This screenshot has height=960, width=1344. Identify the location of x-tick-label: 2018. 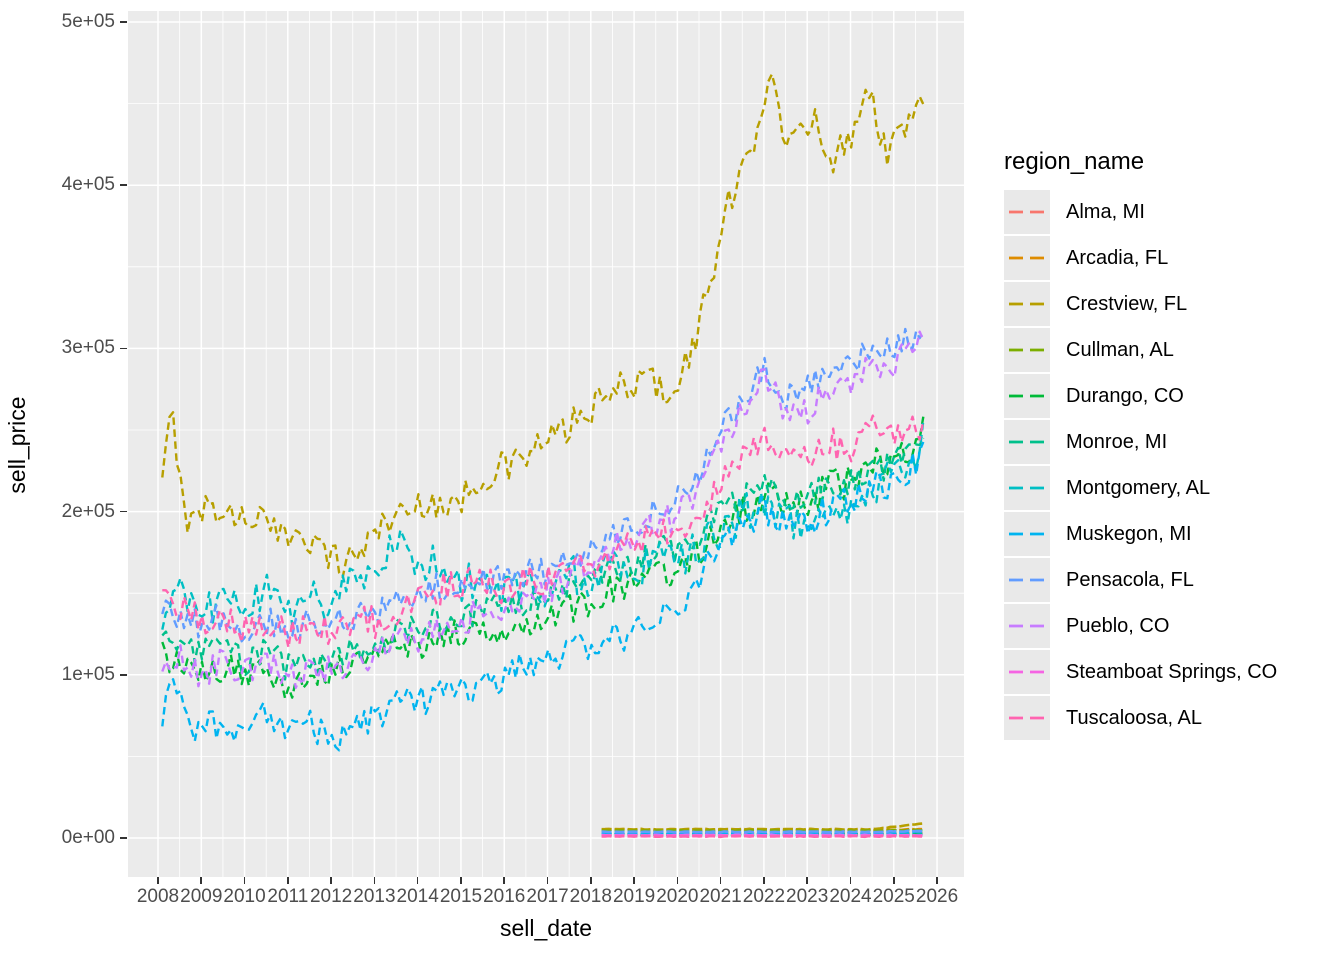
(590, 896).